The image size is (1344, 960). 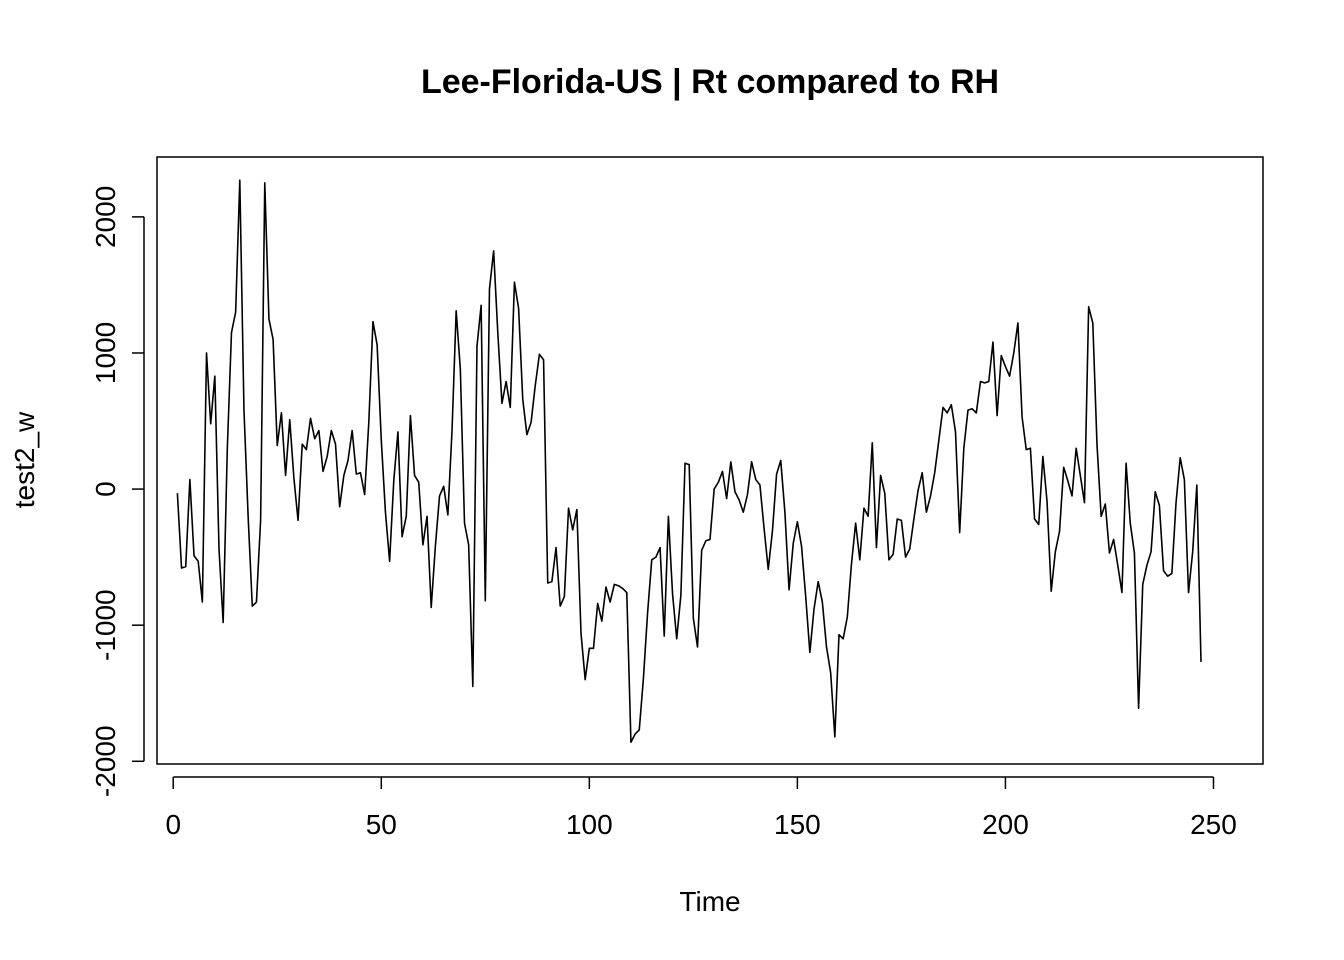 I want to click on y-tick-label: 1000, so click(x=105, y=353).